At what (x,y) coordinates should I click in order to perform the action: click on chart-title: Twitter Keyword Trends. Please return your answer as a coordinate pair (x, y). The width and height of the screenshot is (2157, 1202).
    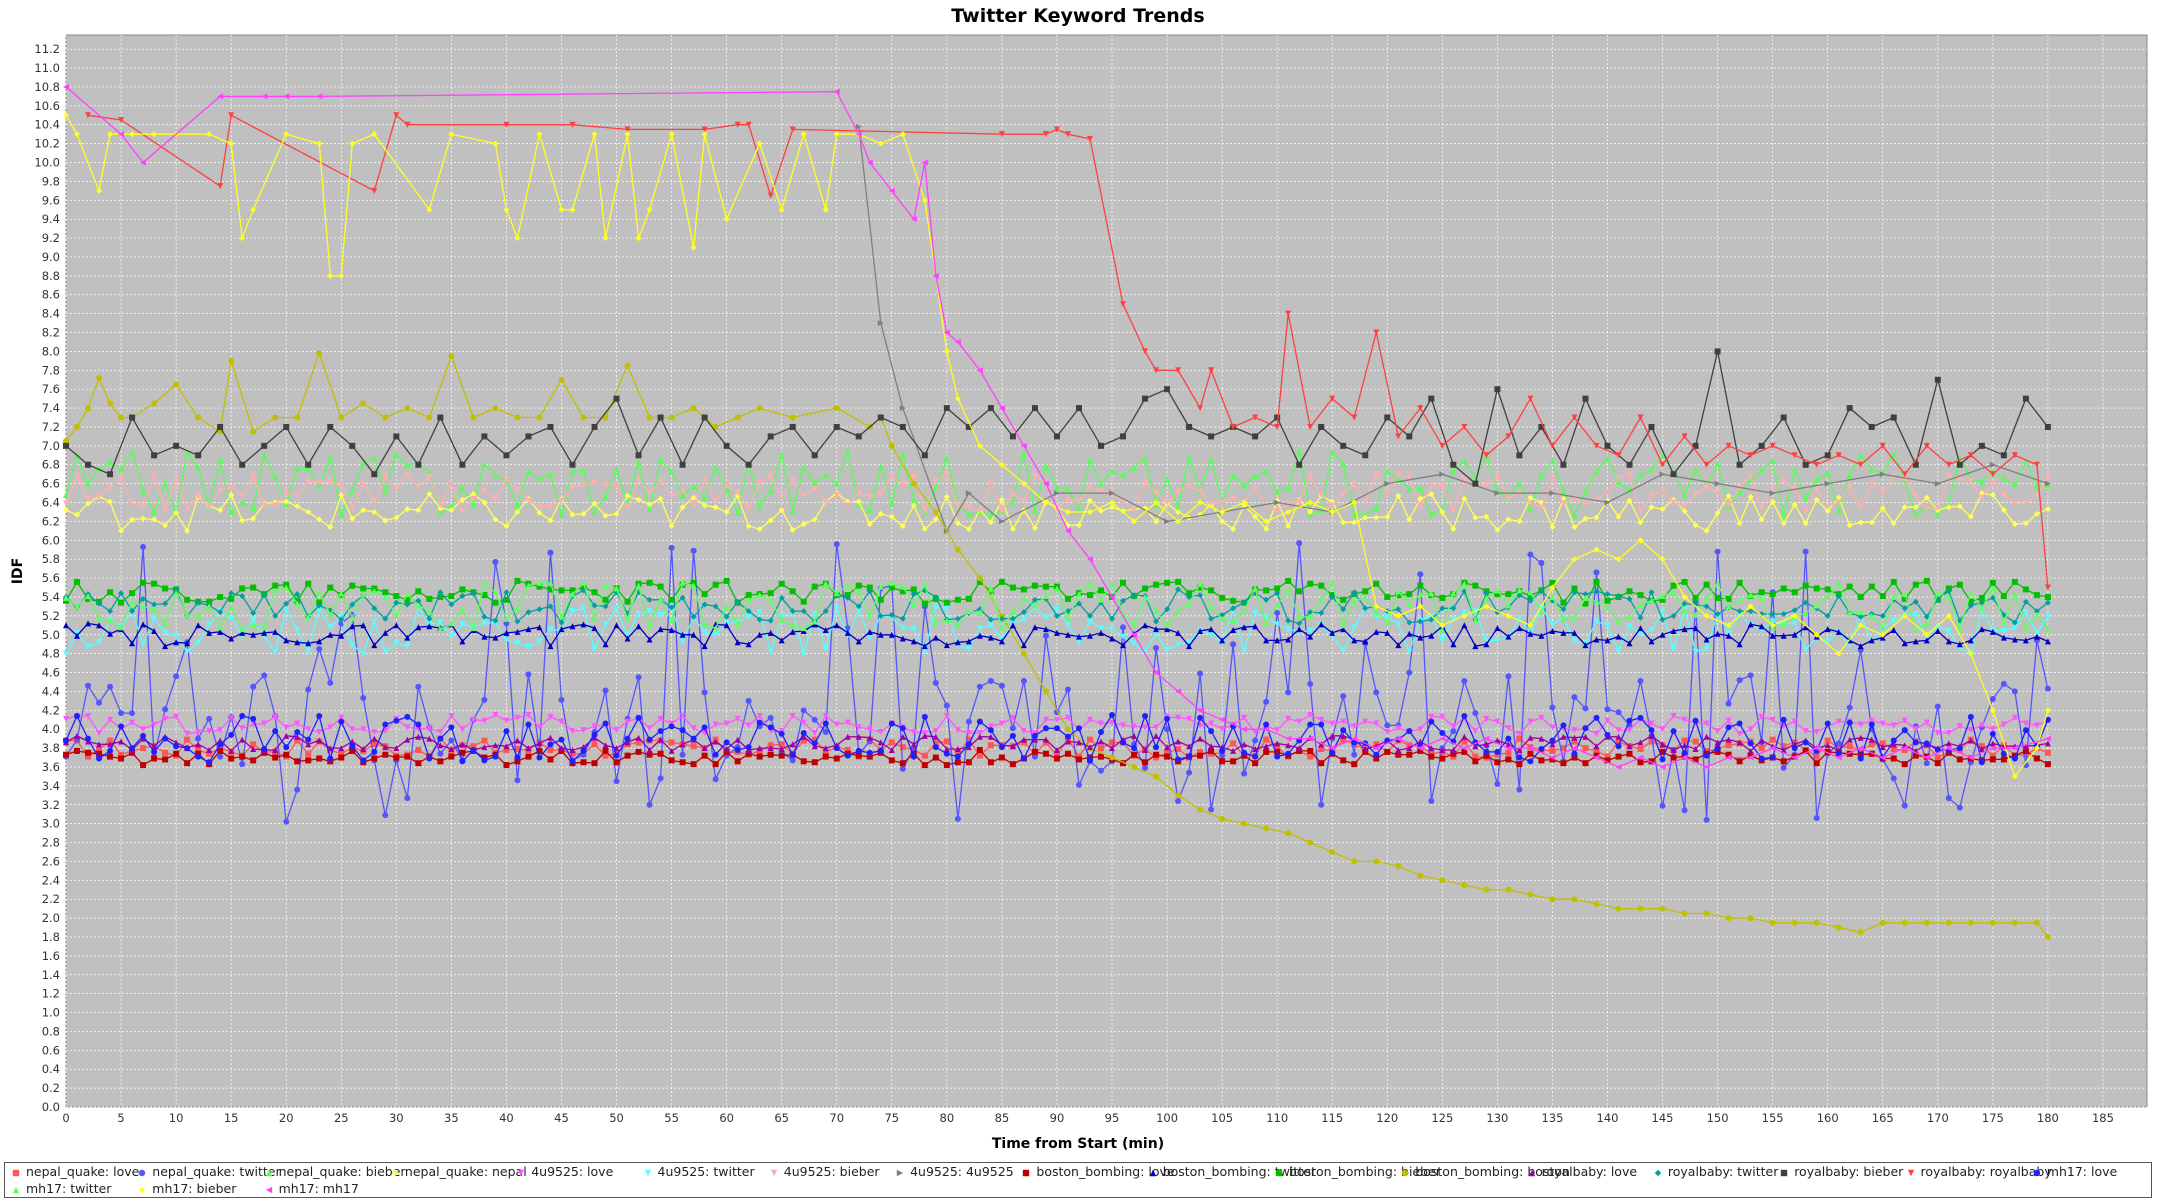
    Looking at the image, I should click on (1077, 16).